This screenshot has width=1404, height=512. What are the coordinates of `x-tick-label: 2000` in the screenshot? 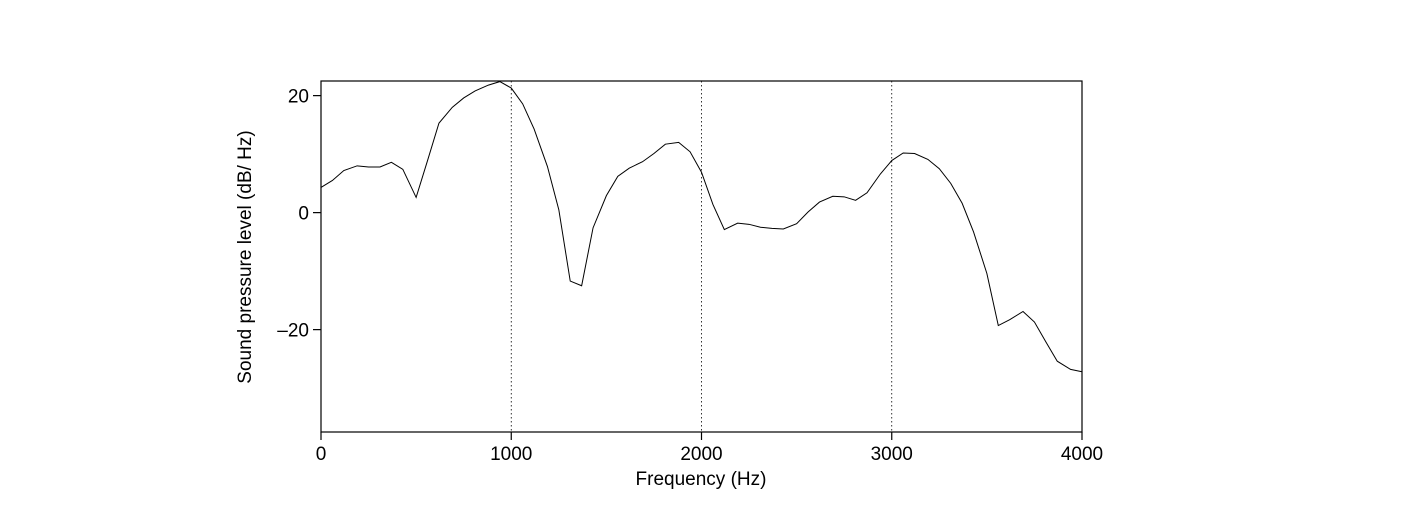 It's located at (701, 454).